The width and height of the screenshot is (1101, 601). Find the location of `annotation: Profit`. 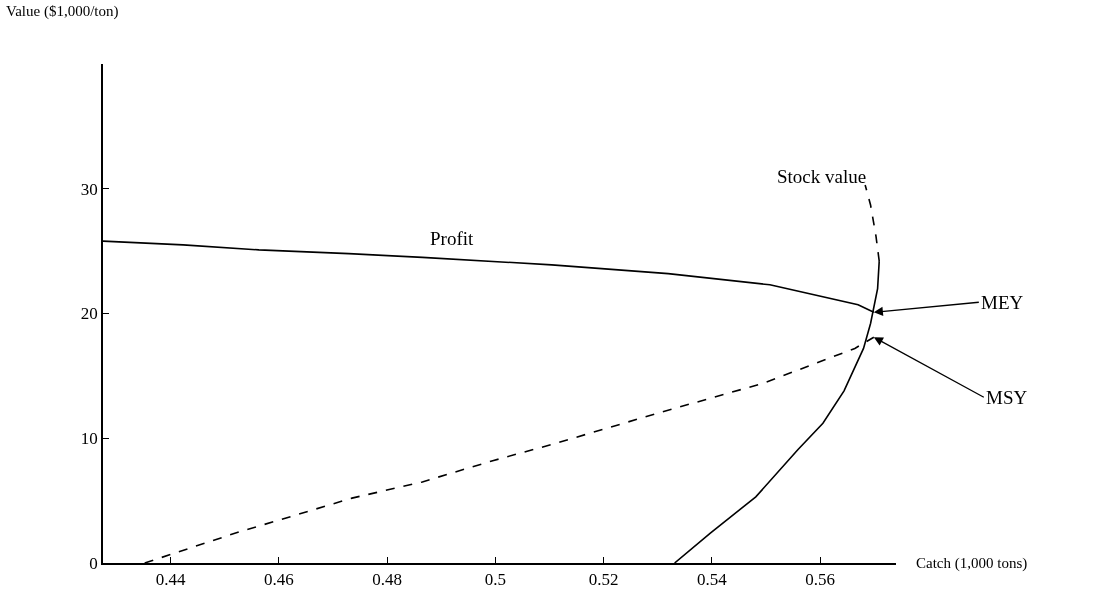

annotation: Profit is located at coordinates (452, 238).